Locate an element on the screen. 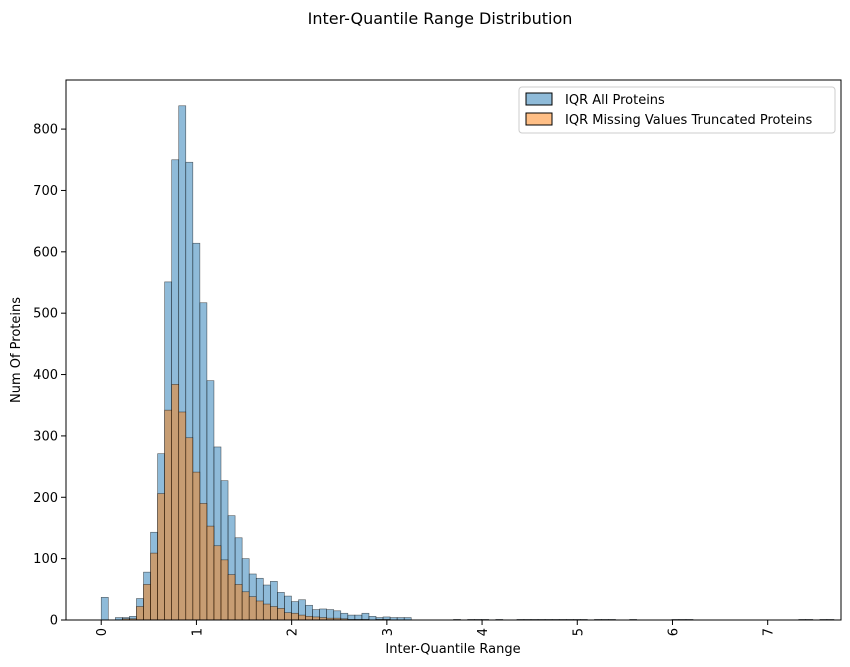  x-tick-label: 4 is located at coordinates (483, 632).